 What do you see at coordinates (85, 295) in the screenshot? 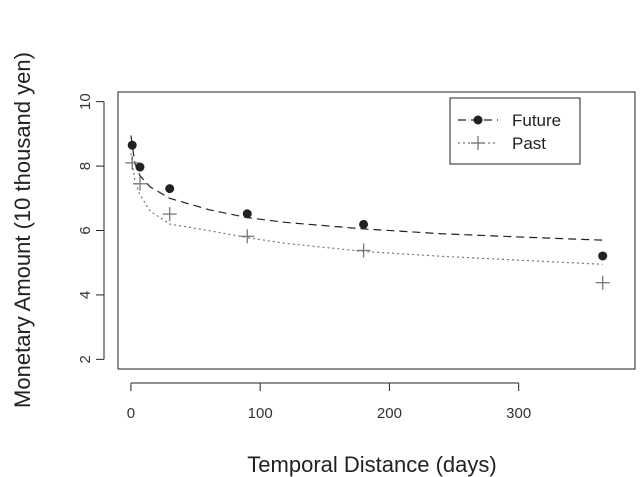
I see `y-tick-label: 4` at bounding box center [85, 295].